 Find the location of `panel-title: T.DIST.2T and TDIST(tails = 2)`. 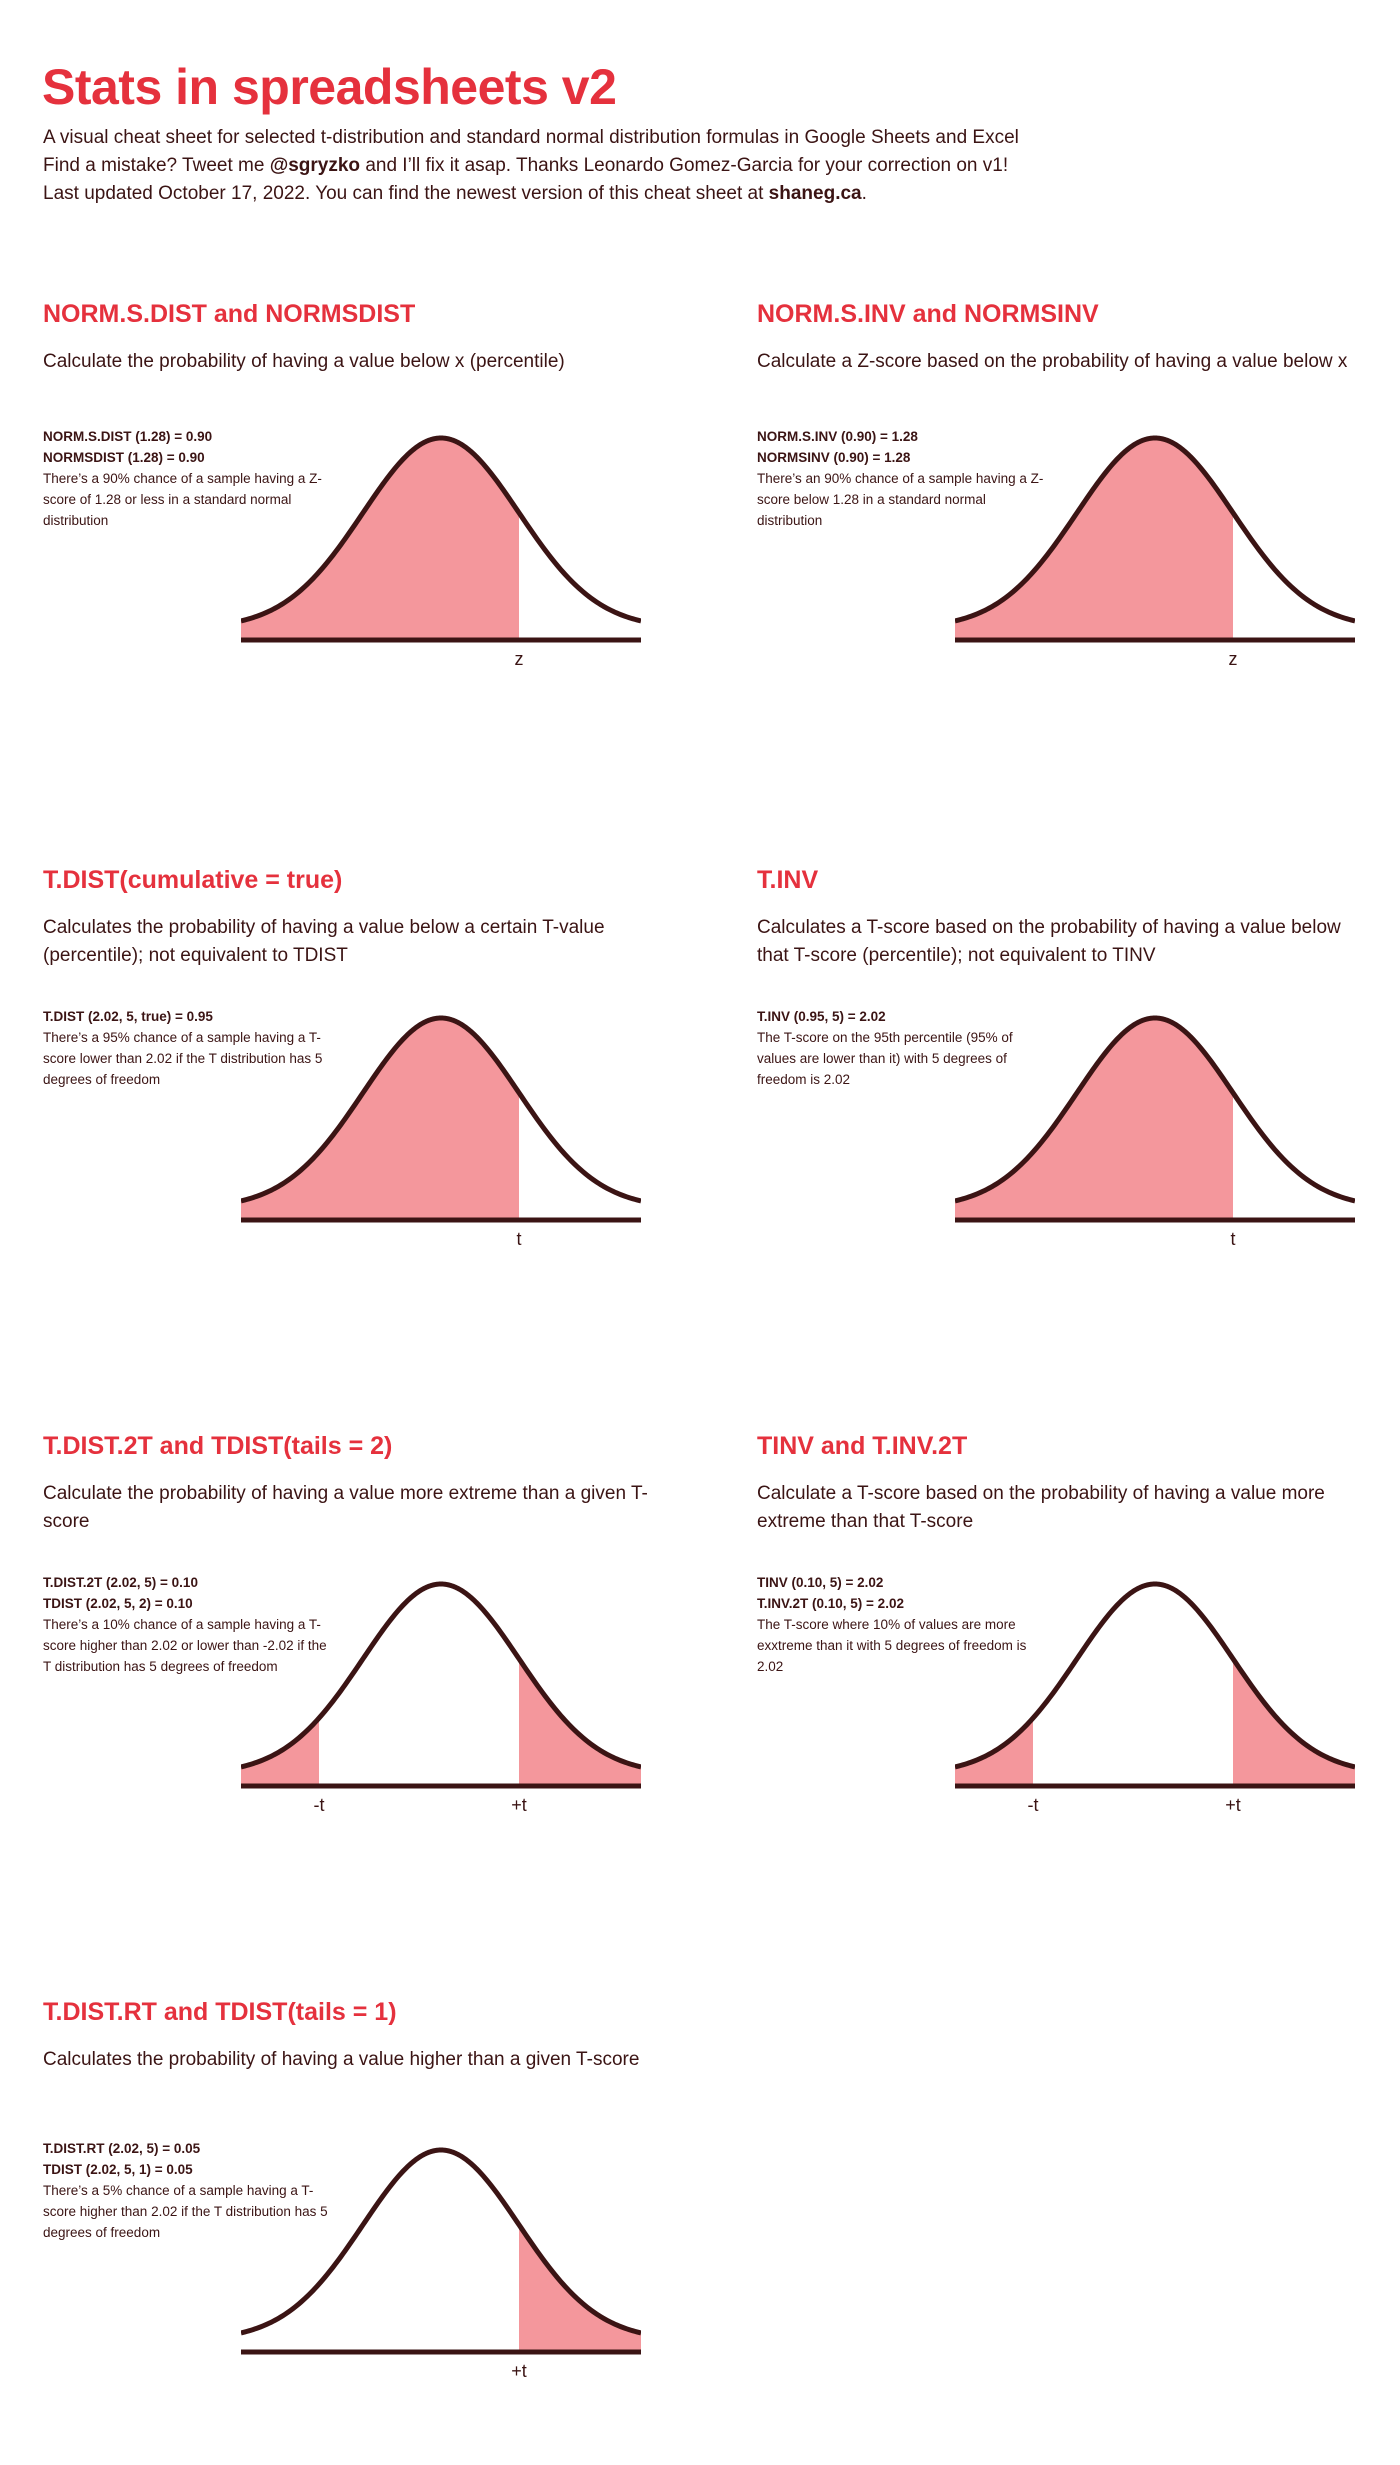

panel-title: T.DIST.2T and TDIST(tails = 2) is located at coordinates (218, 1446).